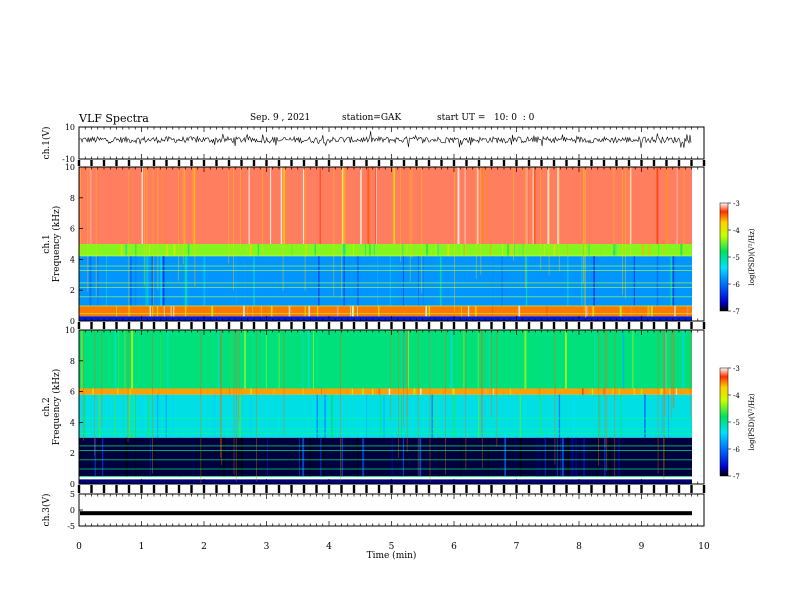  Describe the element at coordinates (56, 244) in the screenshot. I see `spec1-axis-label: Frequency (kHz)` at that location.